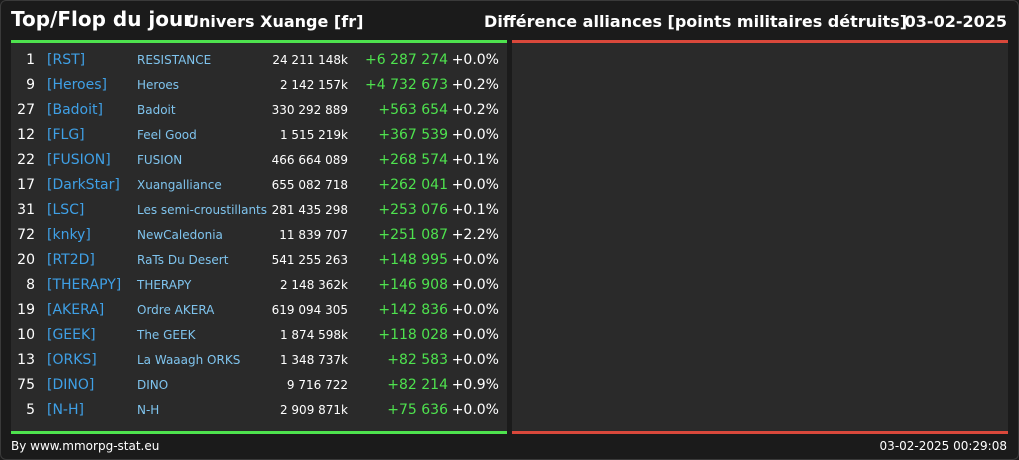  What do you see at coordinates (275, 21) in the screenshot?
I see `universe-label: Univers Xuange [fr]` at bounding box center [275, 21].